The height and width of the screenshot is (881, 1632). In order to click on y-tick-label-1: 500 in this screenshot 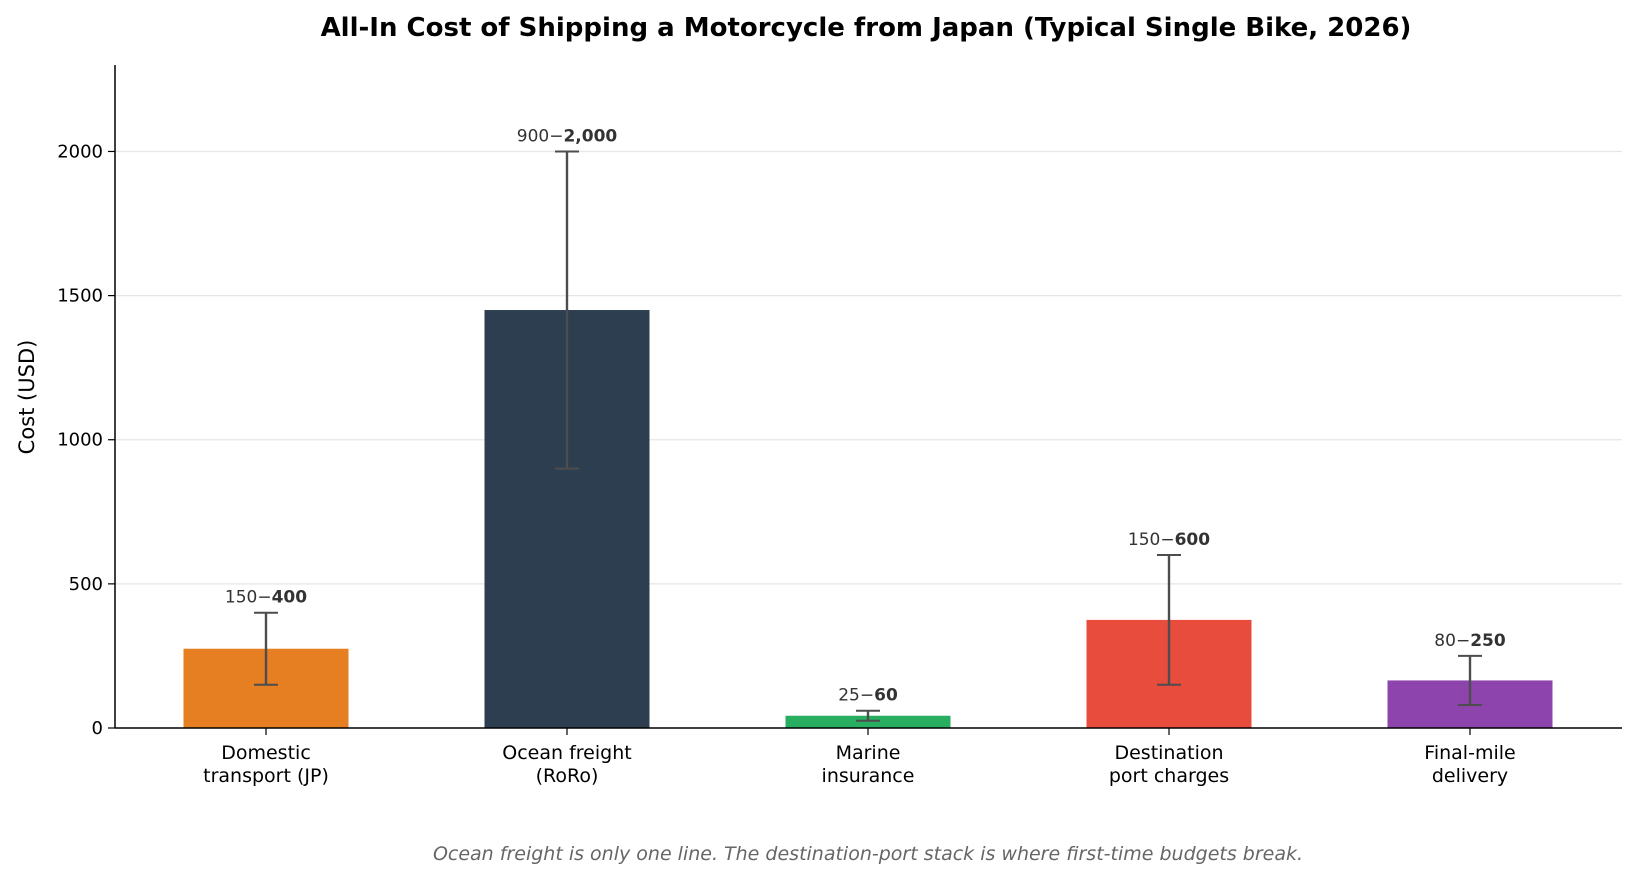, I will do `click(86, 584)`.